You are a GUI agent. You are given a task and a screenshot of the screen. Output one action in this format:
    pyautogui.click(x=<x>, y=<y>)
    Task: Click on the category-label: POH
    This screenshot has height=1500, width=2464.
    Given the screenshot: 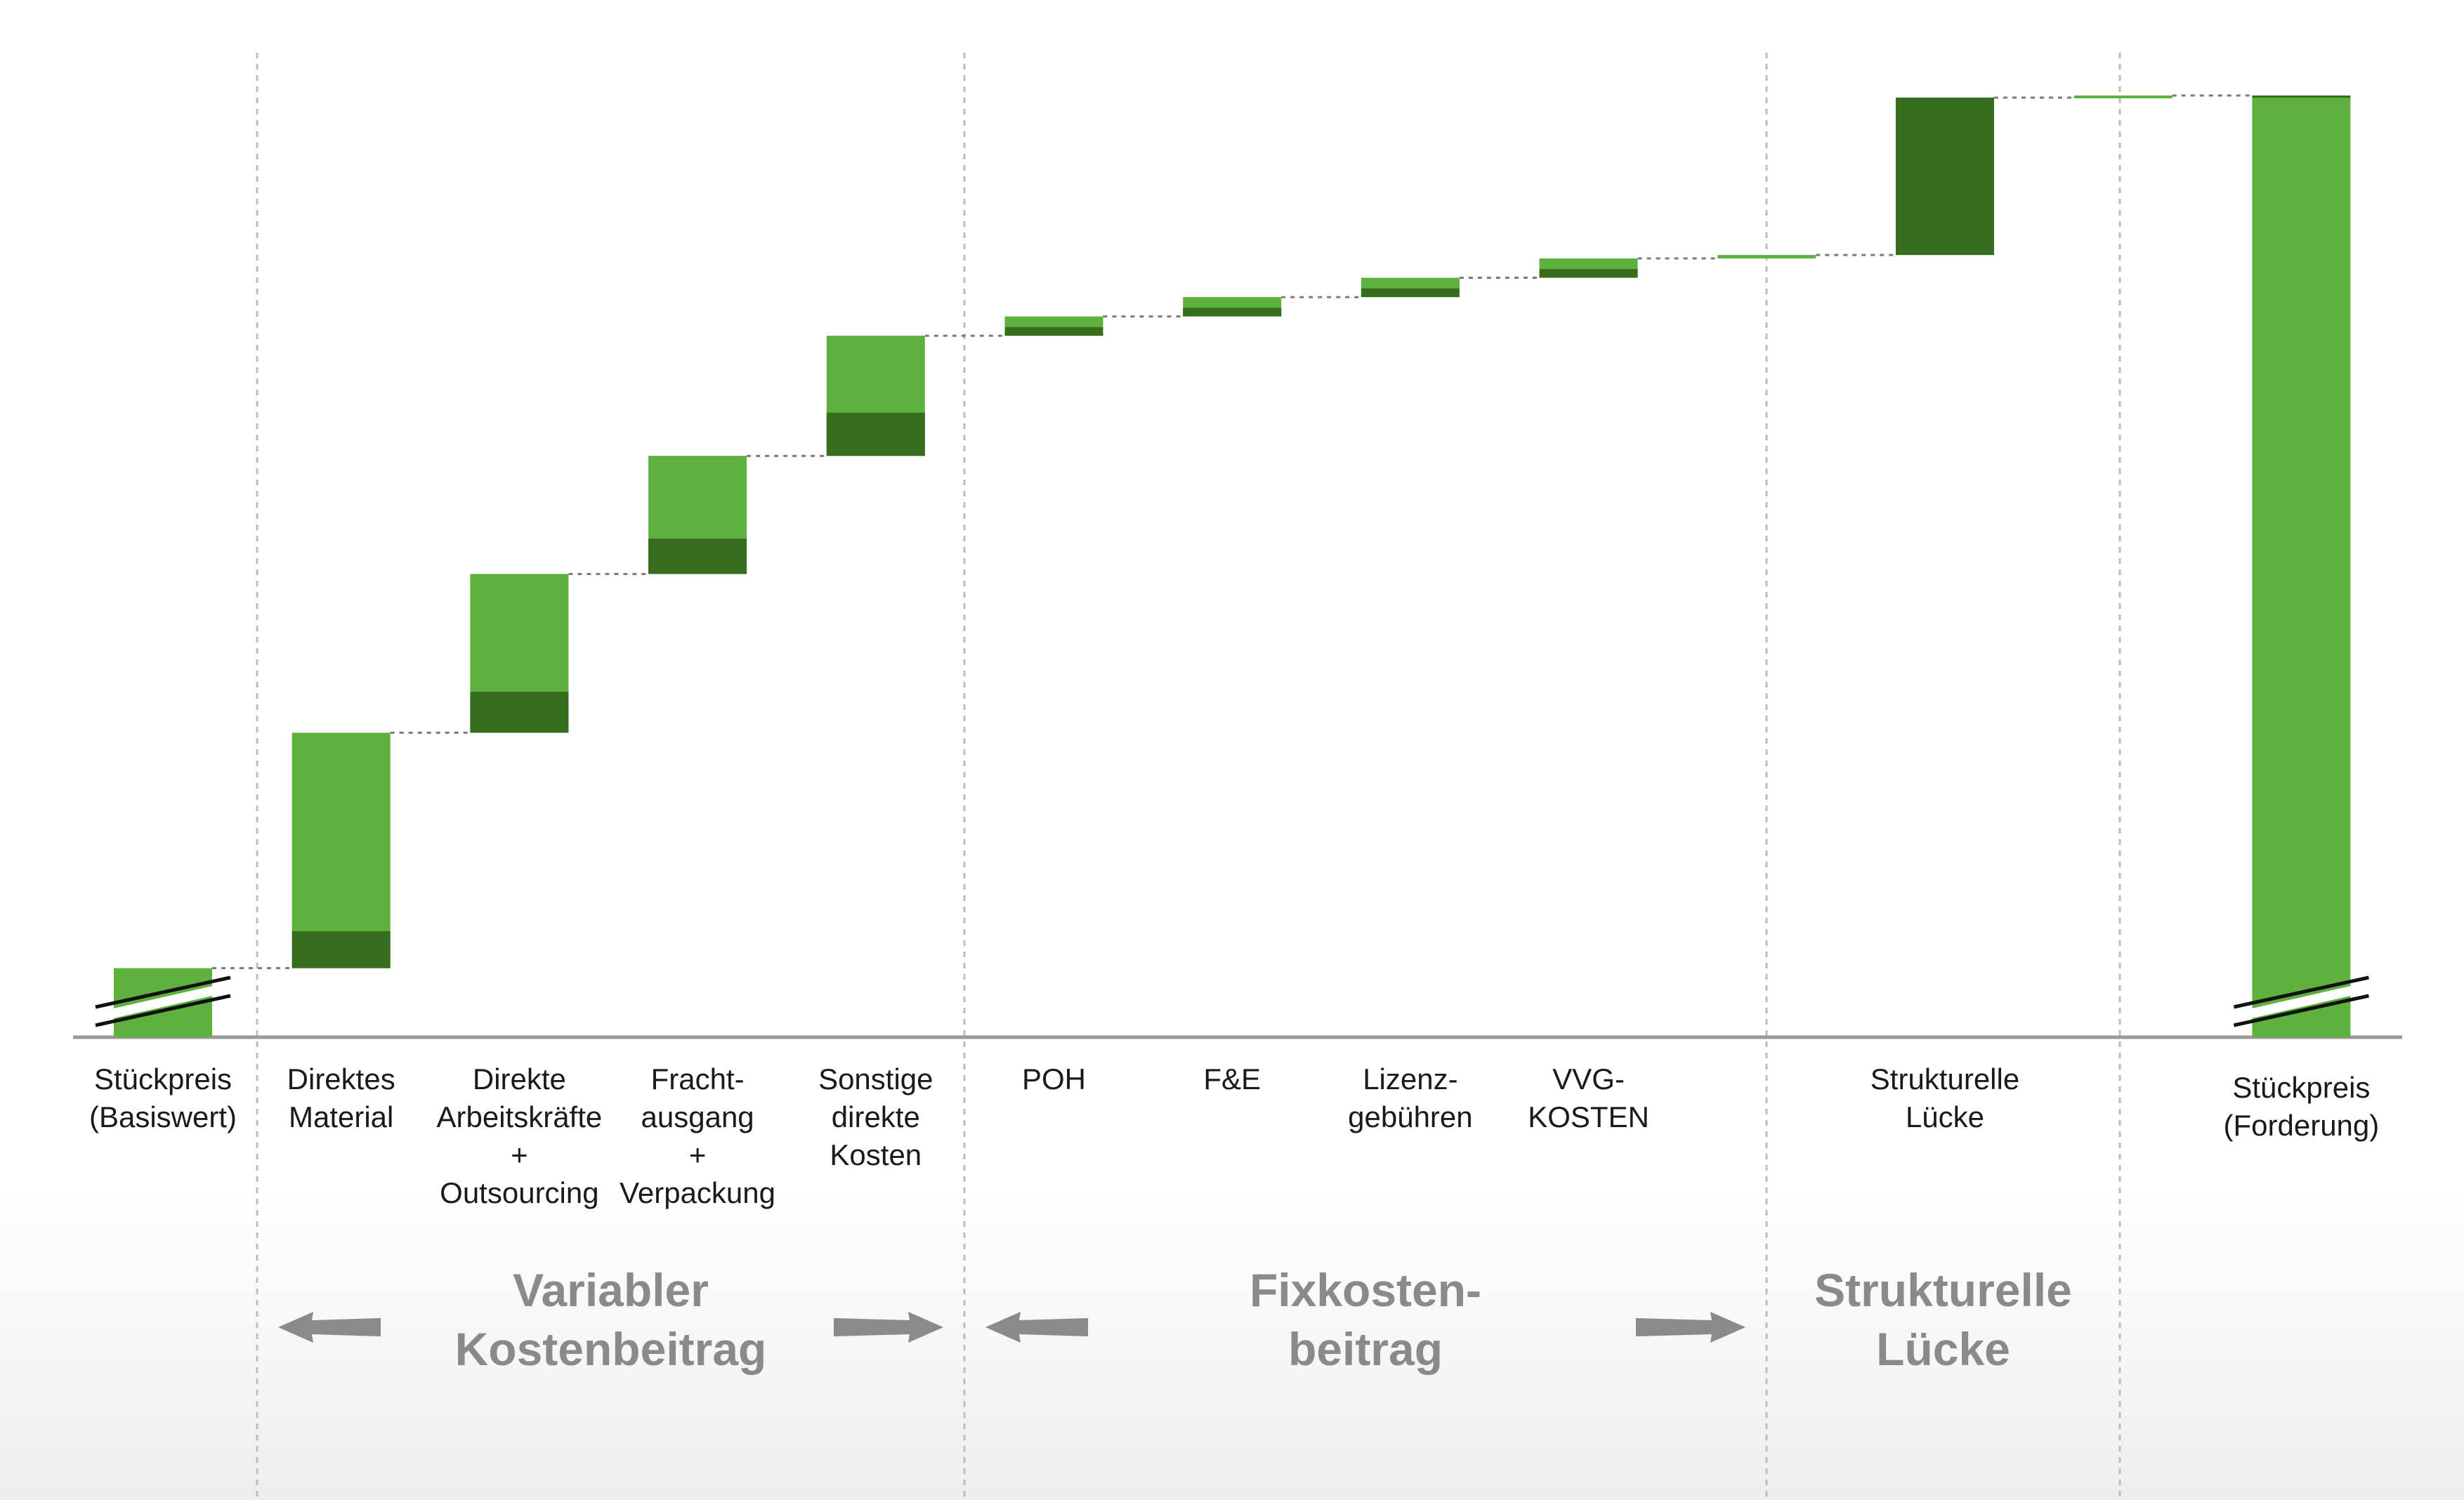 What is the action you would take?
    pyautogui.click(x=1053, y=1079)
    